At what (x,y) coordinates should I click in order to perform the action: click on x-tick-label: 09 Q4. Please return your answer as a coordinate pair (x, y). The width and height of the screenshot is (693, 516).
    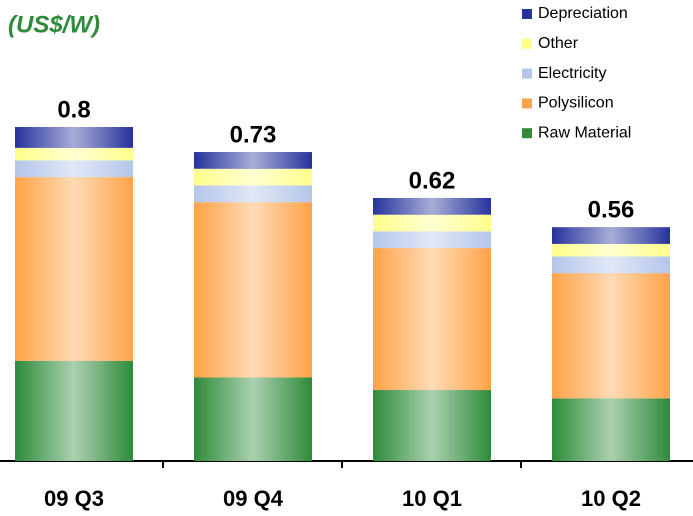
    Looking at the image, I should click on (253, 498).